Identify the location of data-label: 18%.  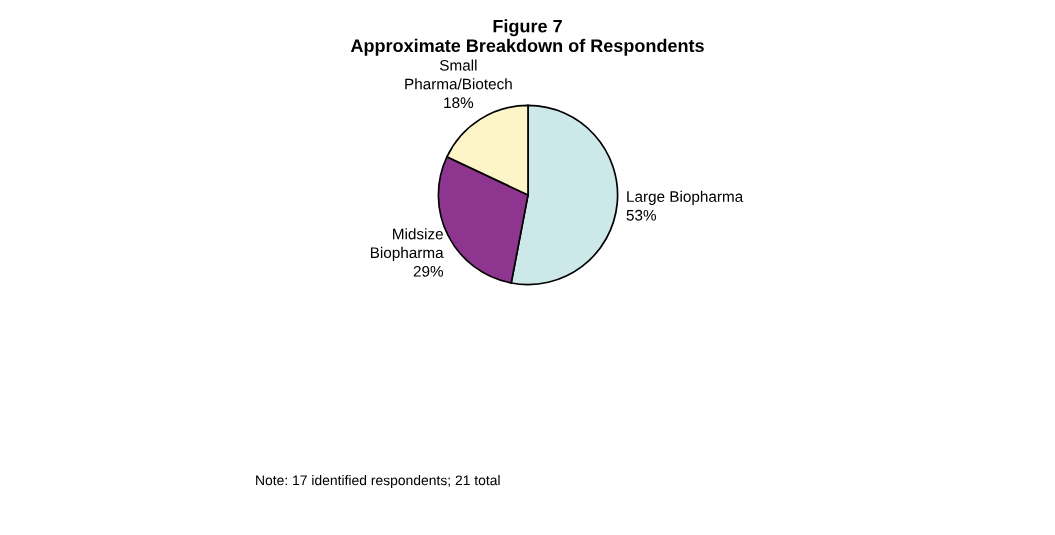
(459, 103).